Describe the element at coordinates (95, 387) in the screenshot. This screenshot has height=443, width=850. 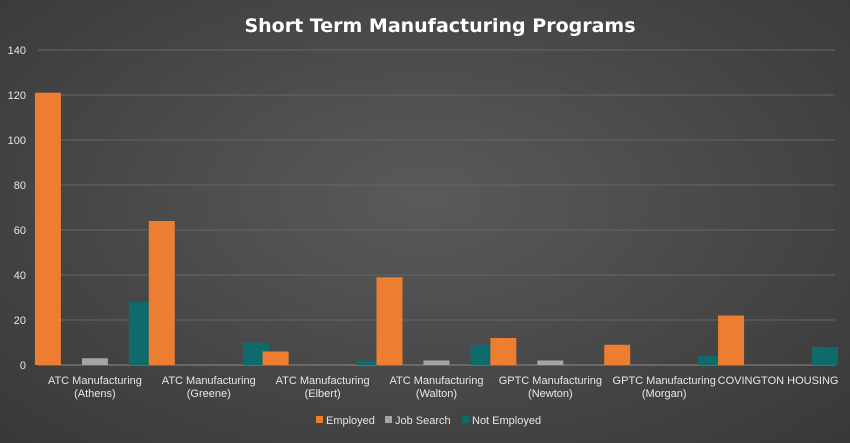
I see `x-tick-label: ATC Manufacturing (Athens)` at that location.